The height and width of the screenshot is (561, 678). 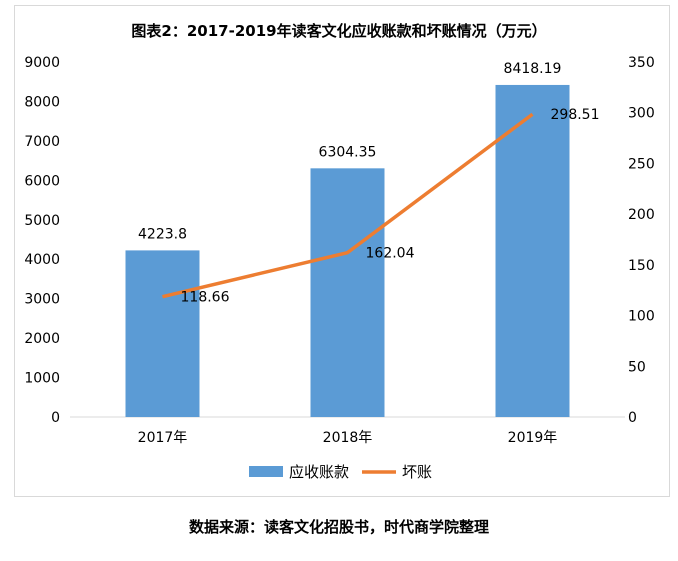 What do you see at coordinates (42, 260) in the screenshot?
I see `y-left-tick-label: 4000` at bounding box center [42, 260].